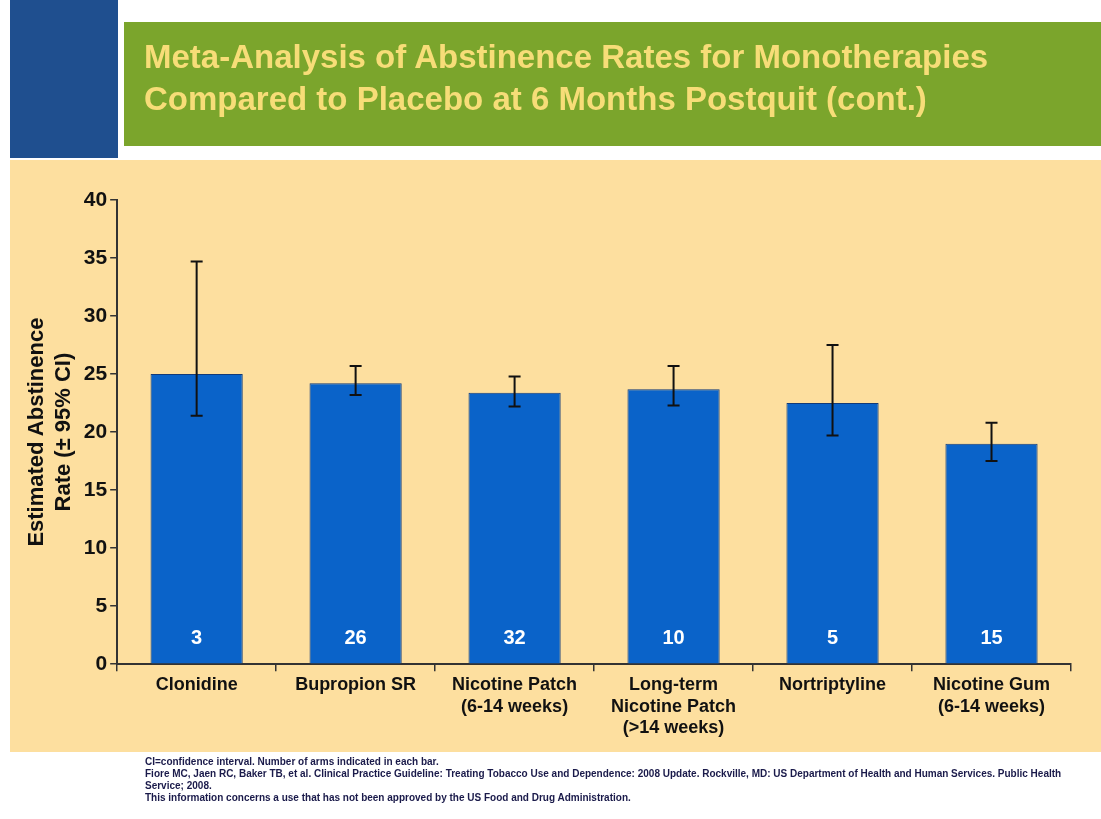  I want to click on text: Fiore MC, Jaen RC, Baker TB, et al. Clinical Practice Guideline: Treating Tobacco Use and Dependence: 2008 Update. Rockville, MD: US Department of Health and Human Services. Public Health Service; 2008., so click(604, 780).